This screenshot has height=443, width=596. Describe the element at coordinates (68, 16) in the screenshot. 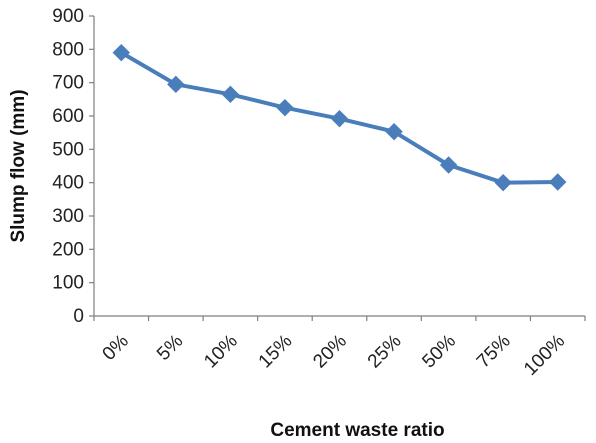

I see `y-tick-label: 900` at that location.